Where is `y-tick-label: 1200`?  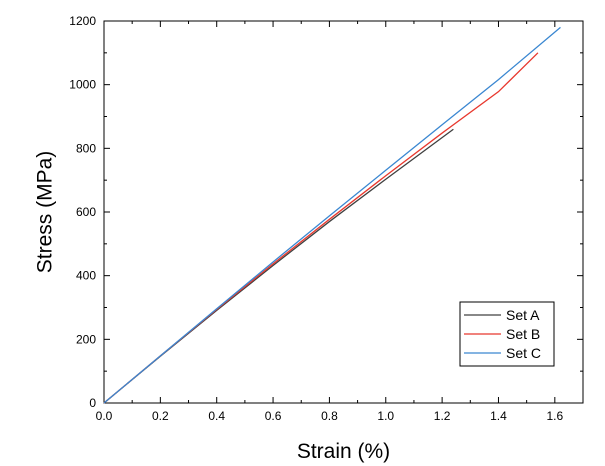 y-tick-label: 1200 is located at coordinates (82, 21).